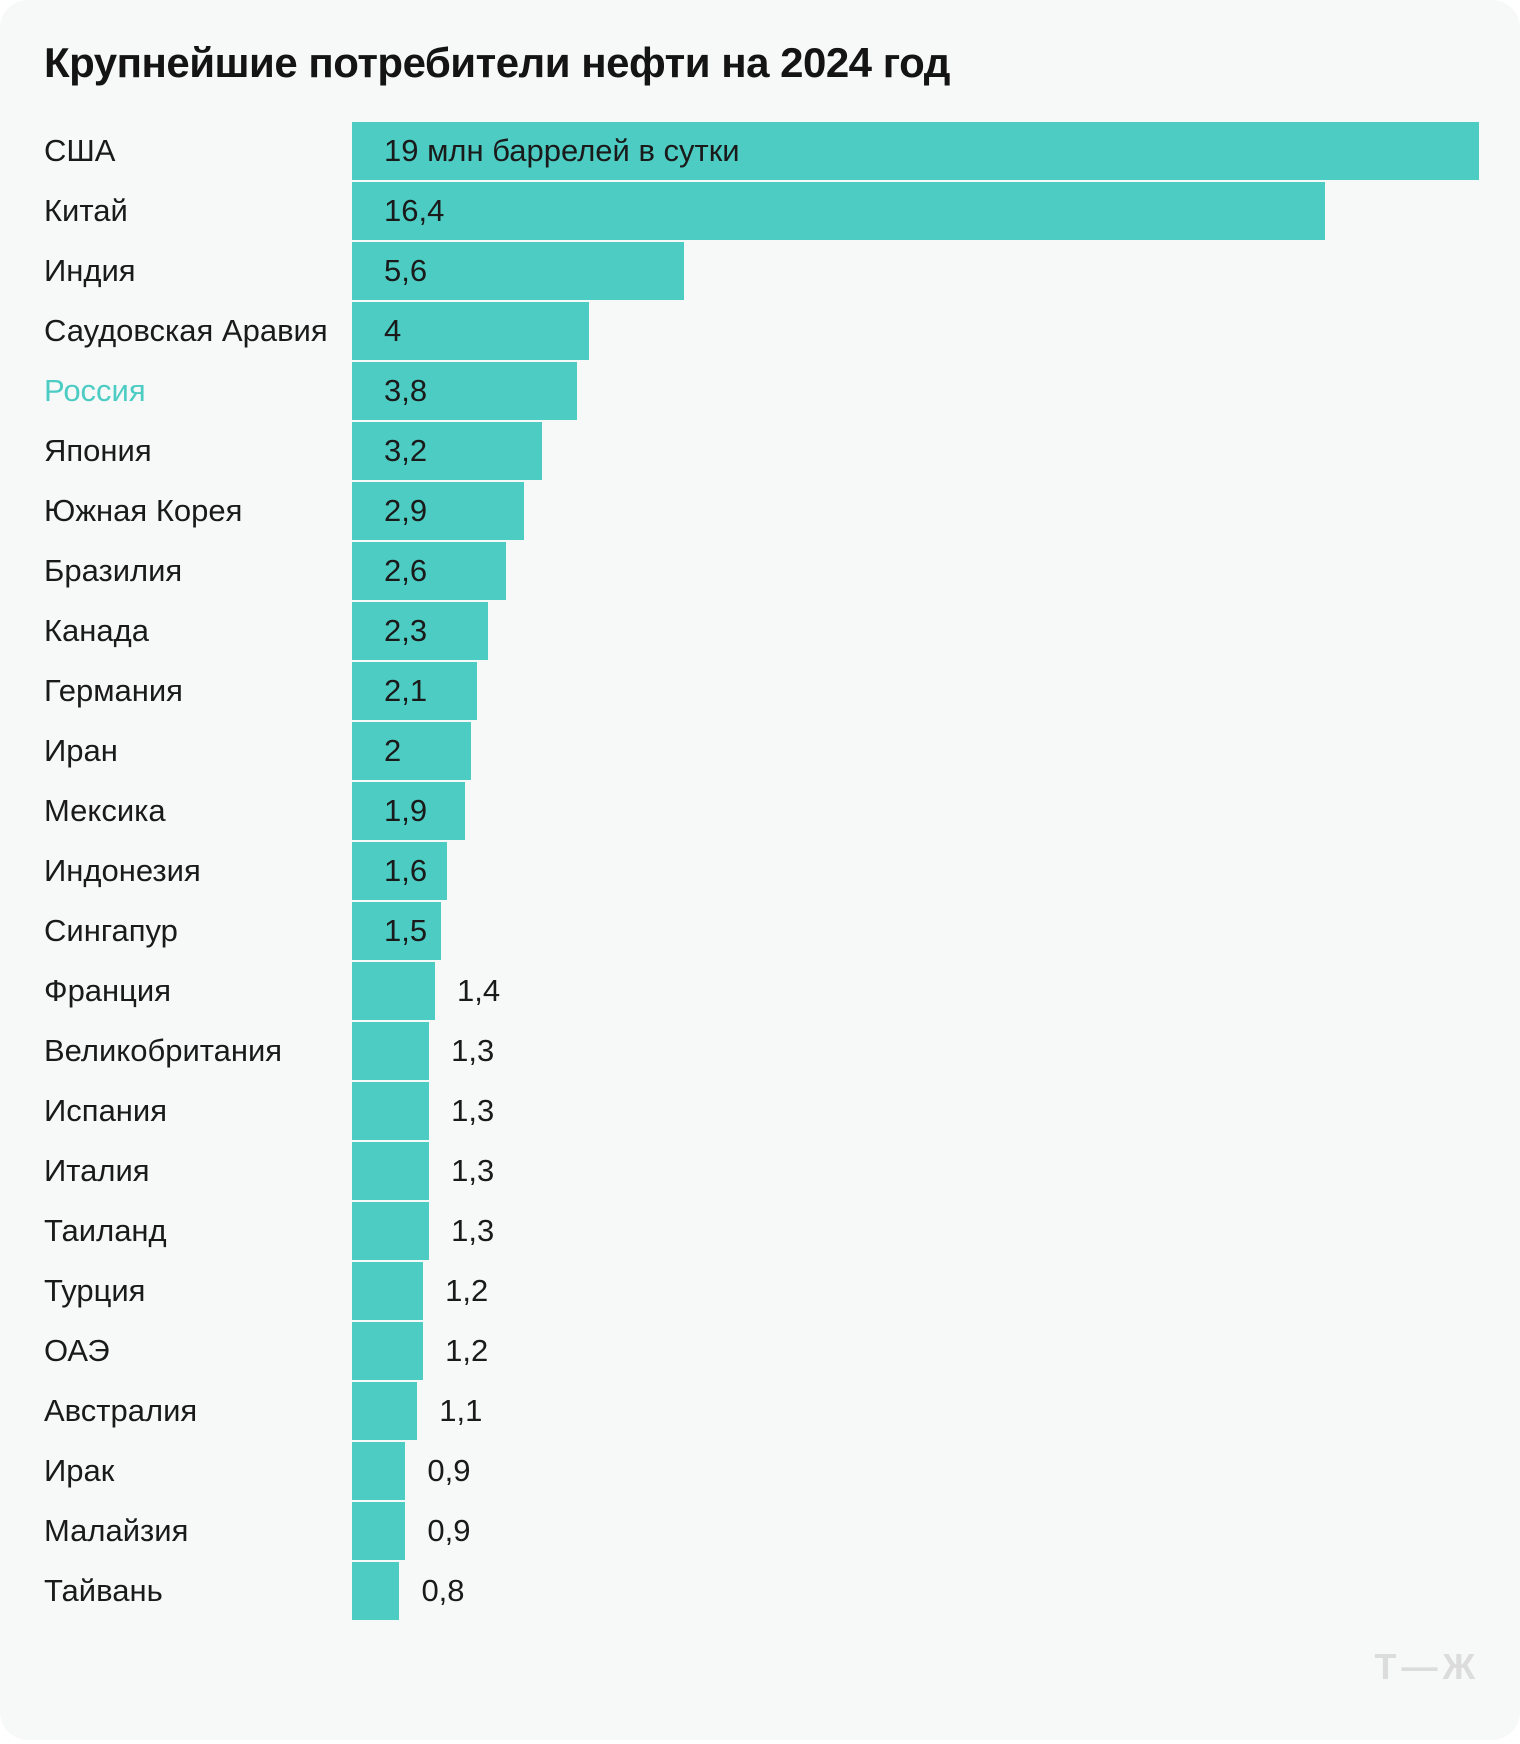 The height and width of the screenshot is (1744, 1520). I want to click on value-label: 2, so click(393, 751).